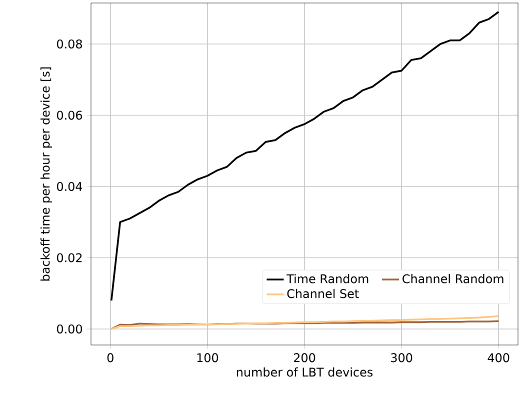 The width and height of the screenshot is (531, 403). What do you see at coordinates (401, 357) in the screenshot?
I see `x-tick-label: 300` at bounding box center [401, 357].